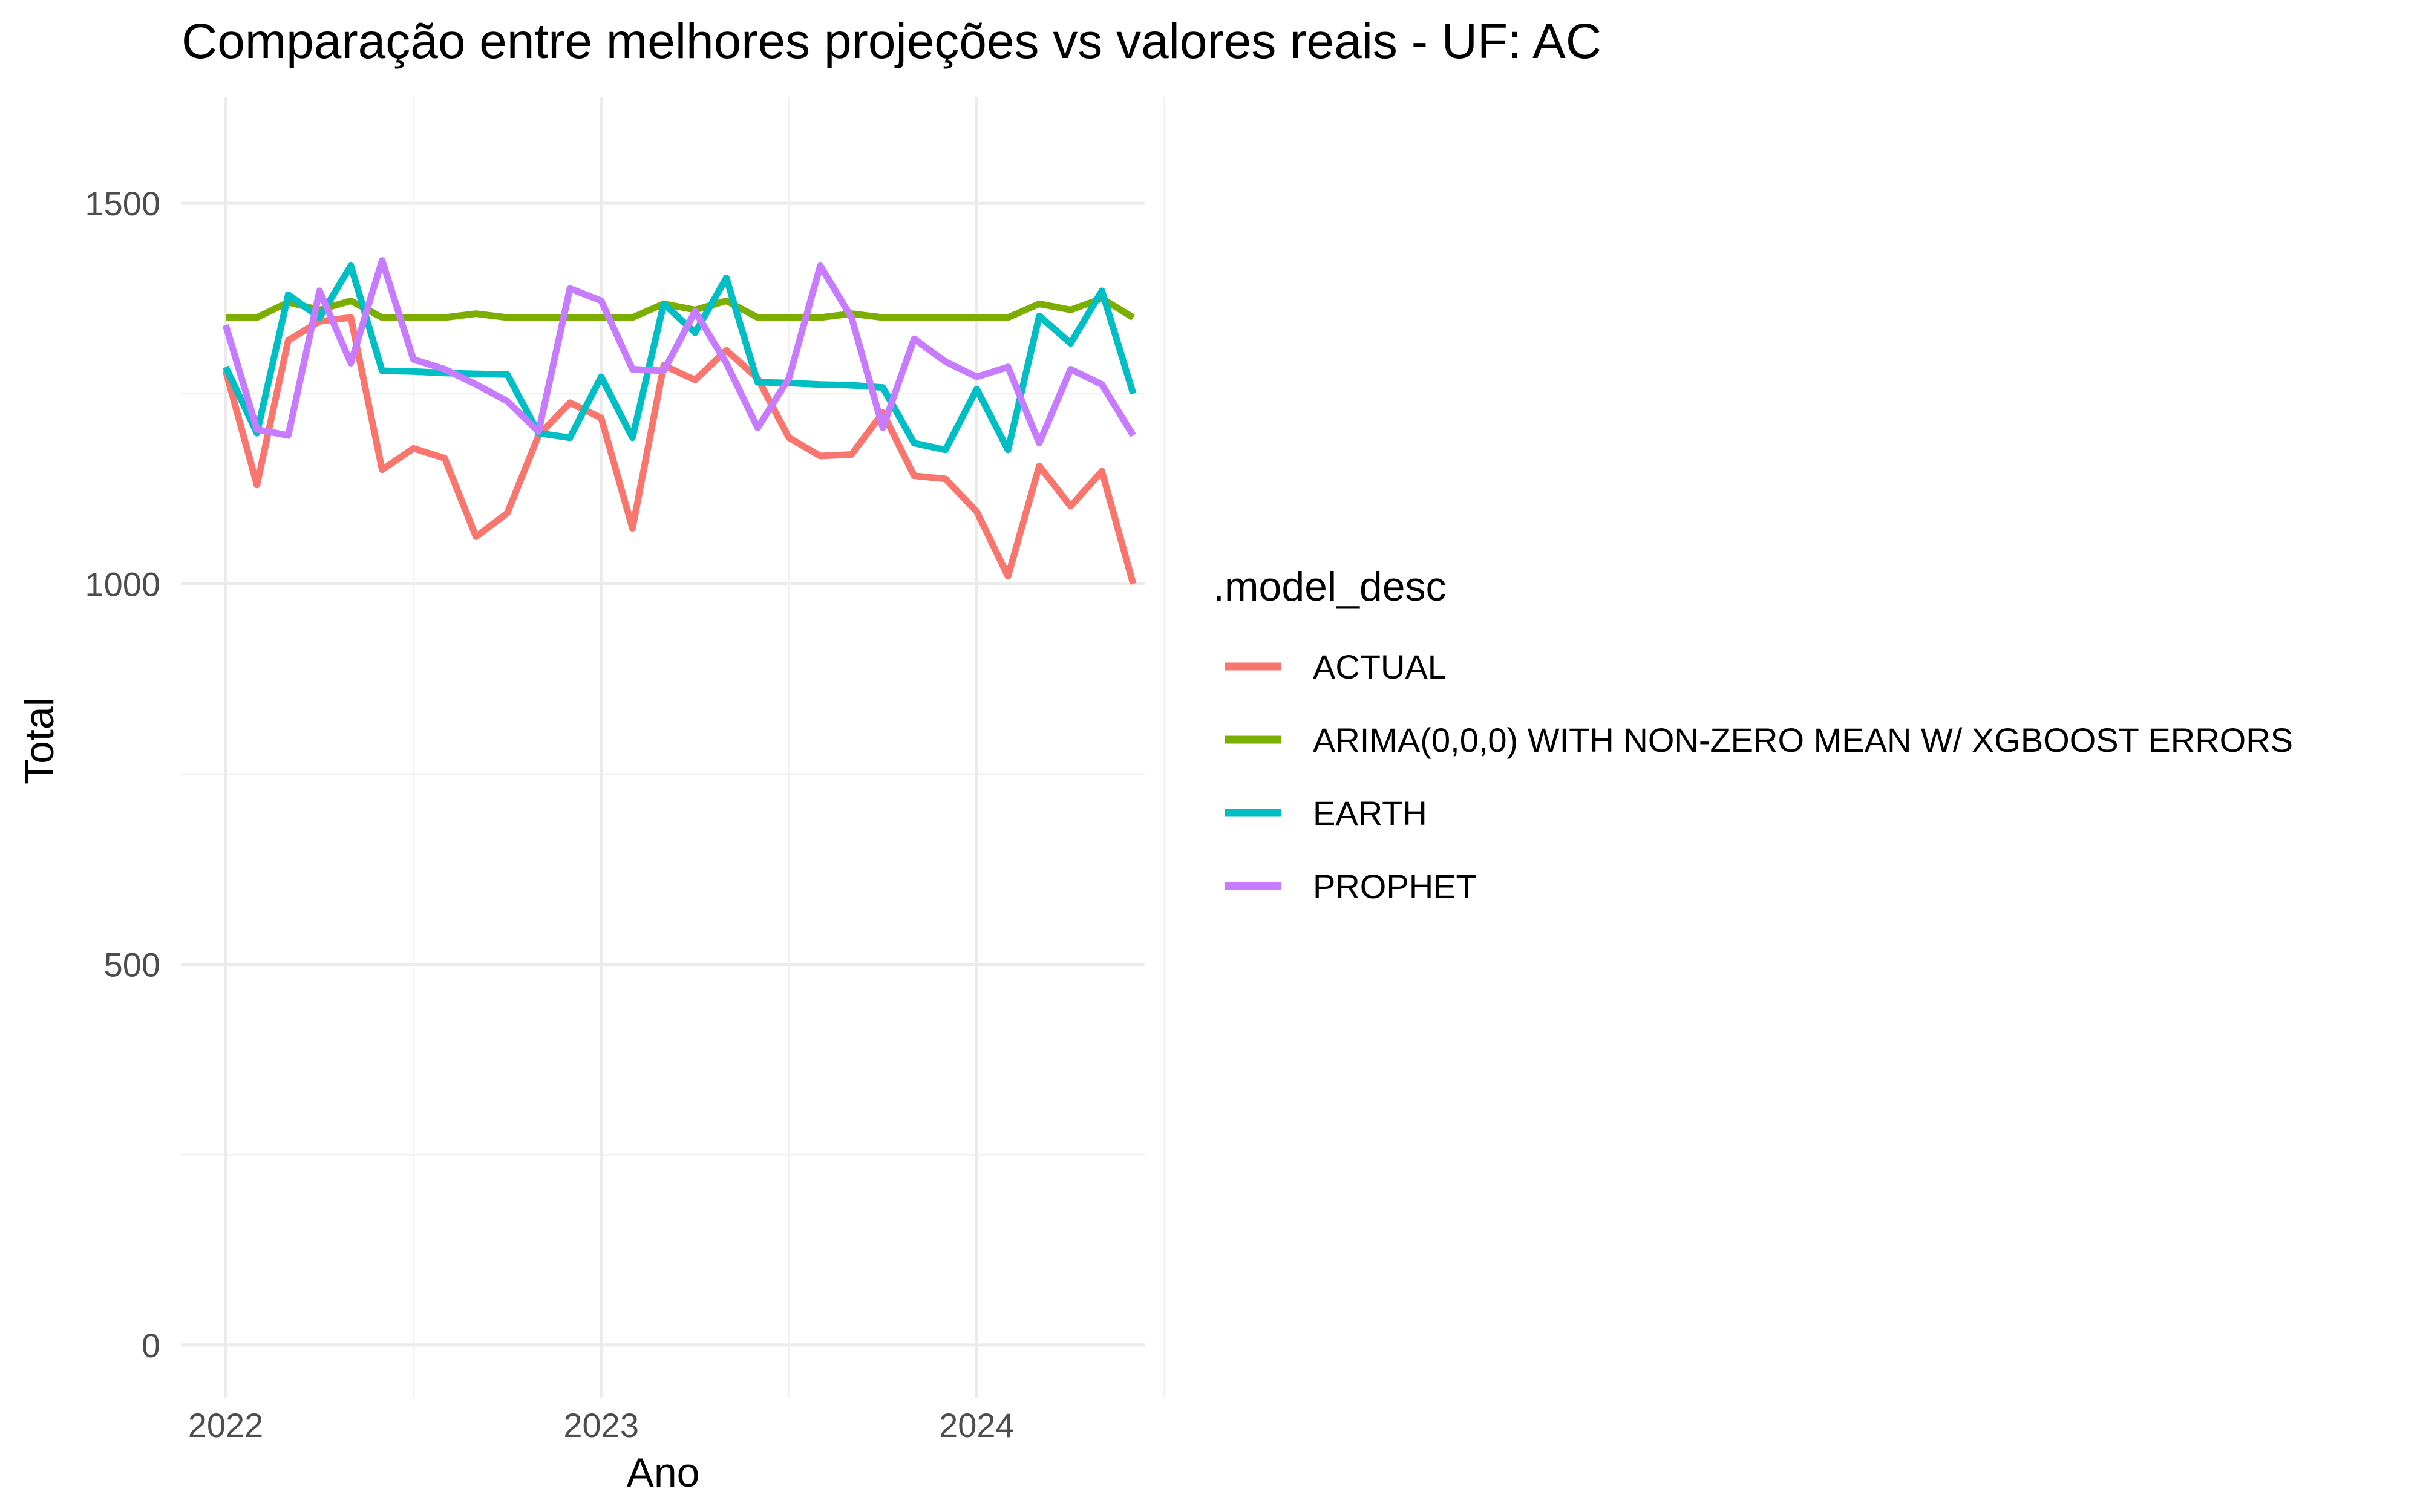 This screenshot has height=1512, width=2420. What do you see at coordinates (132, 965) in the screenshot?
I see `y-tick-label: 500` at bounding box center [132, 965].